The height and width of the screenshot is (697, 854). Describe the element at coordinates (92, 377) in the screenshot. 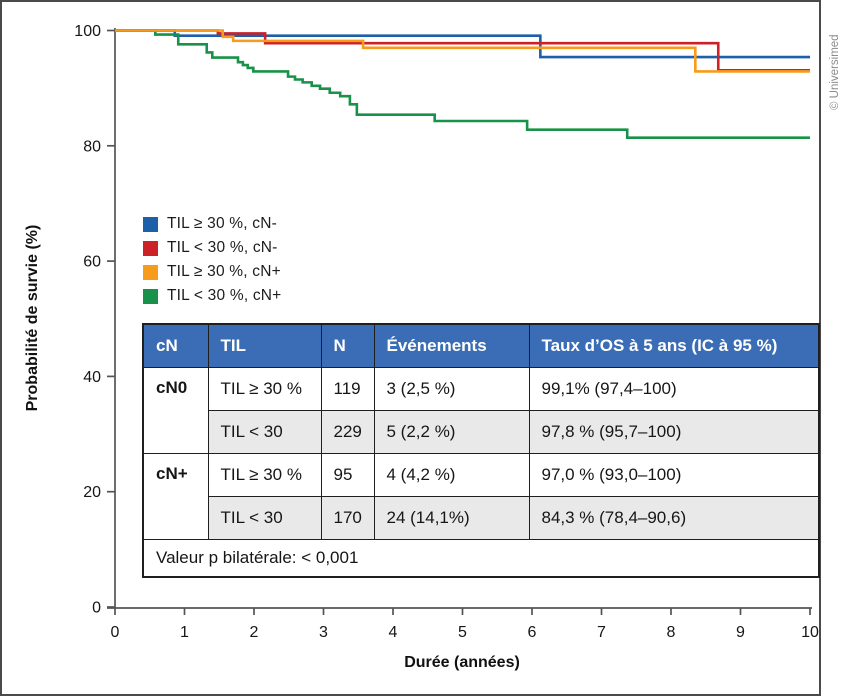

I see `y-tick-label: 40` at that location.